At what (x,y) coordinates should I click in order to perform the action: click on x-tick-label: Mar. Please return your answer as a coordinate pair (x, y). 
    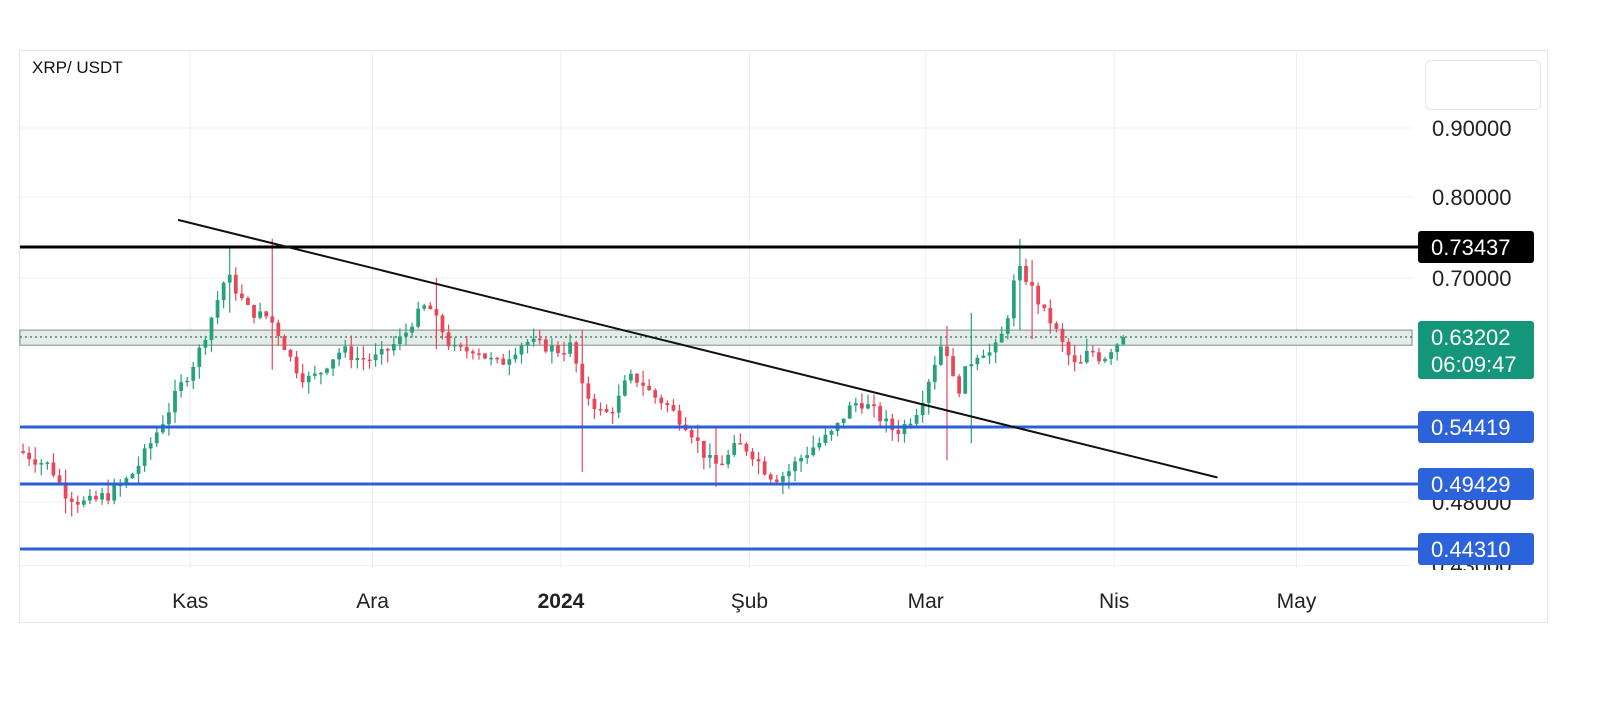
    Looking at the image, I should click on (926, 601).